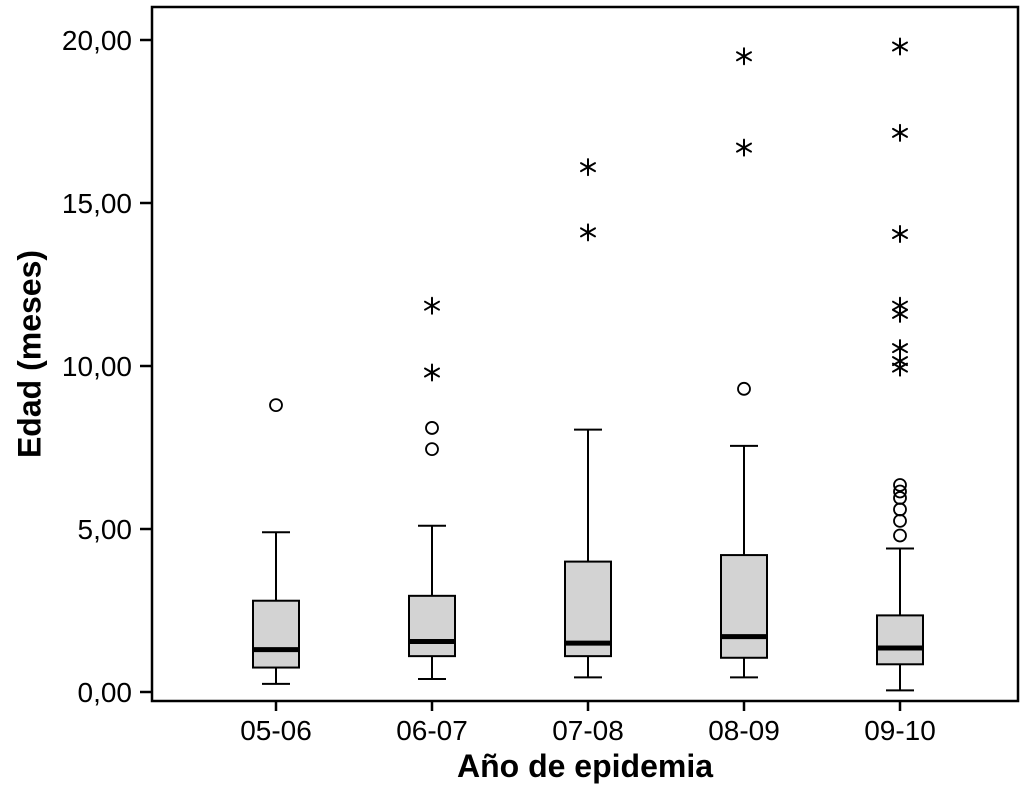 This screenshot has width=1024, height=785. Describe the element at coordinates (29, 354) in the screenshot. I see `y-axis-title: Edad (meses)` at that location.